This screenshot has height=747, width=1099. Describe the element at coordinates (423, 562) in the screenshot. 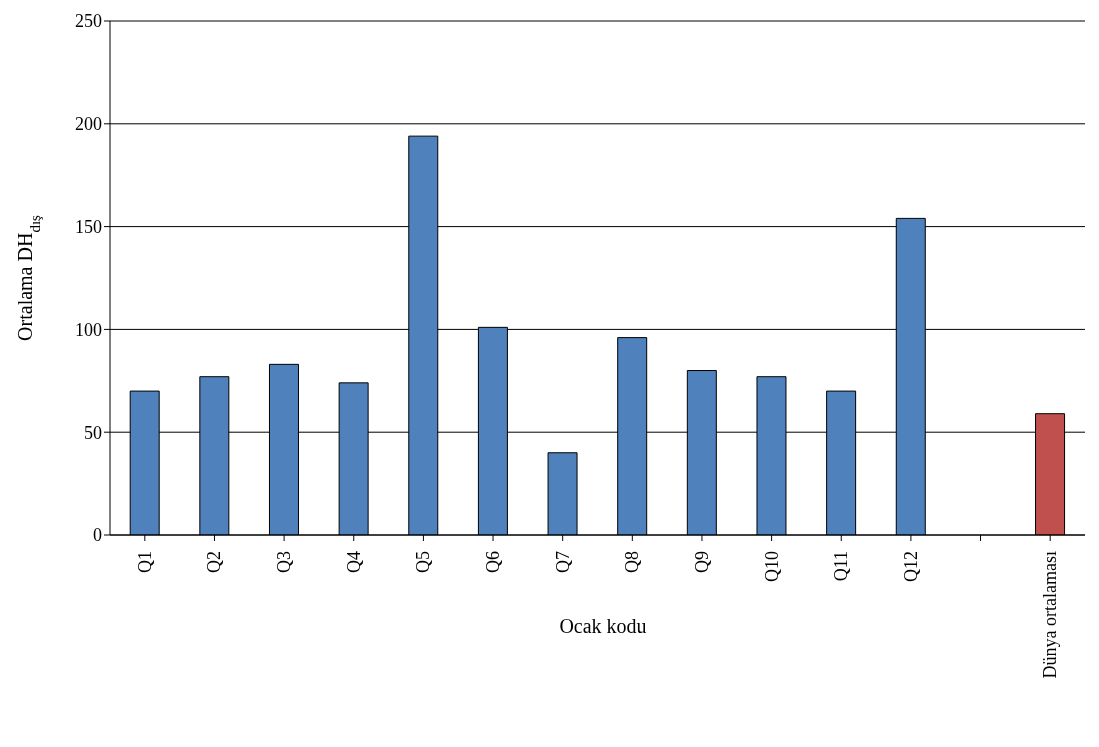

I see `x-tick-label: Q5` at that location.